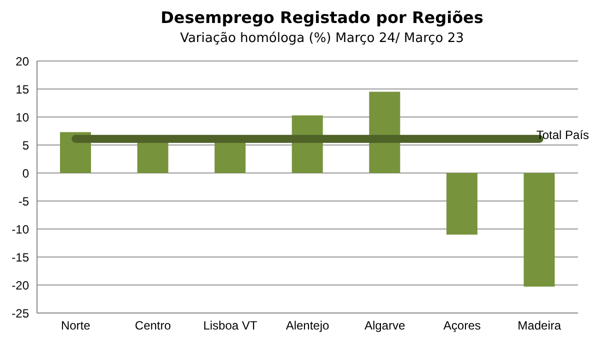  Describe the element at coordinates (26, 145) in the screenshot. I see `y-tick-label: 5` at that location.